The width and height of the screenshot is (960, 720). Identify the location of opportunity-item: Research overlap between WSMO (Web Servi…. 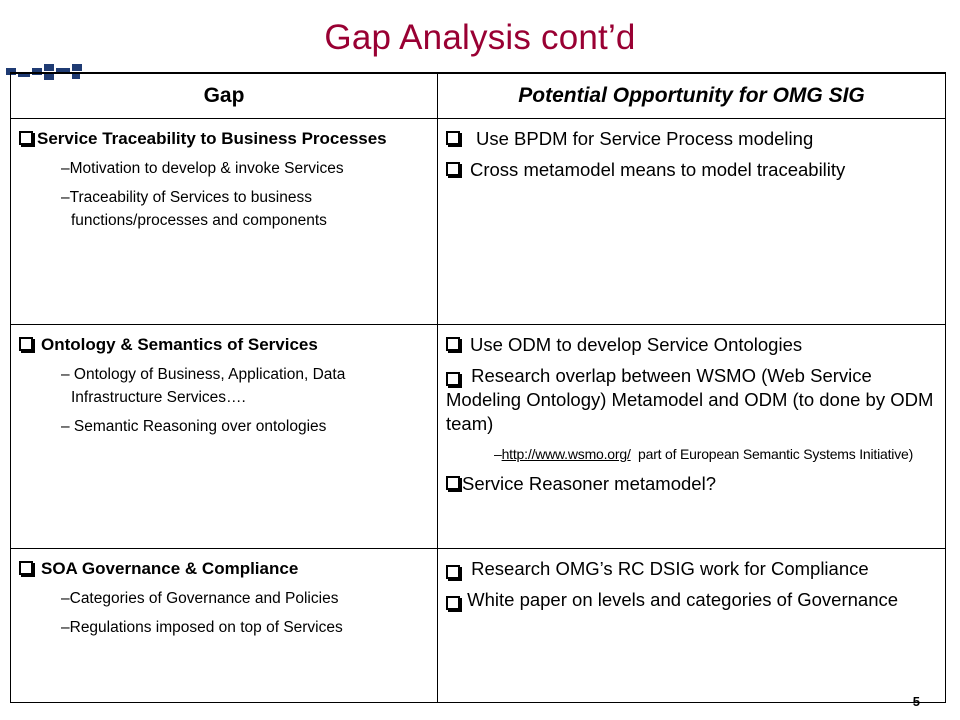
(690, 399).